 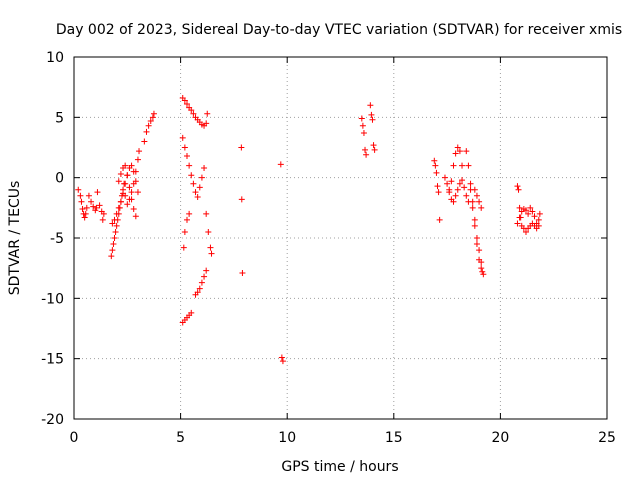 I want to click on series-pass-g, so click(x=149, y=127).